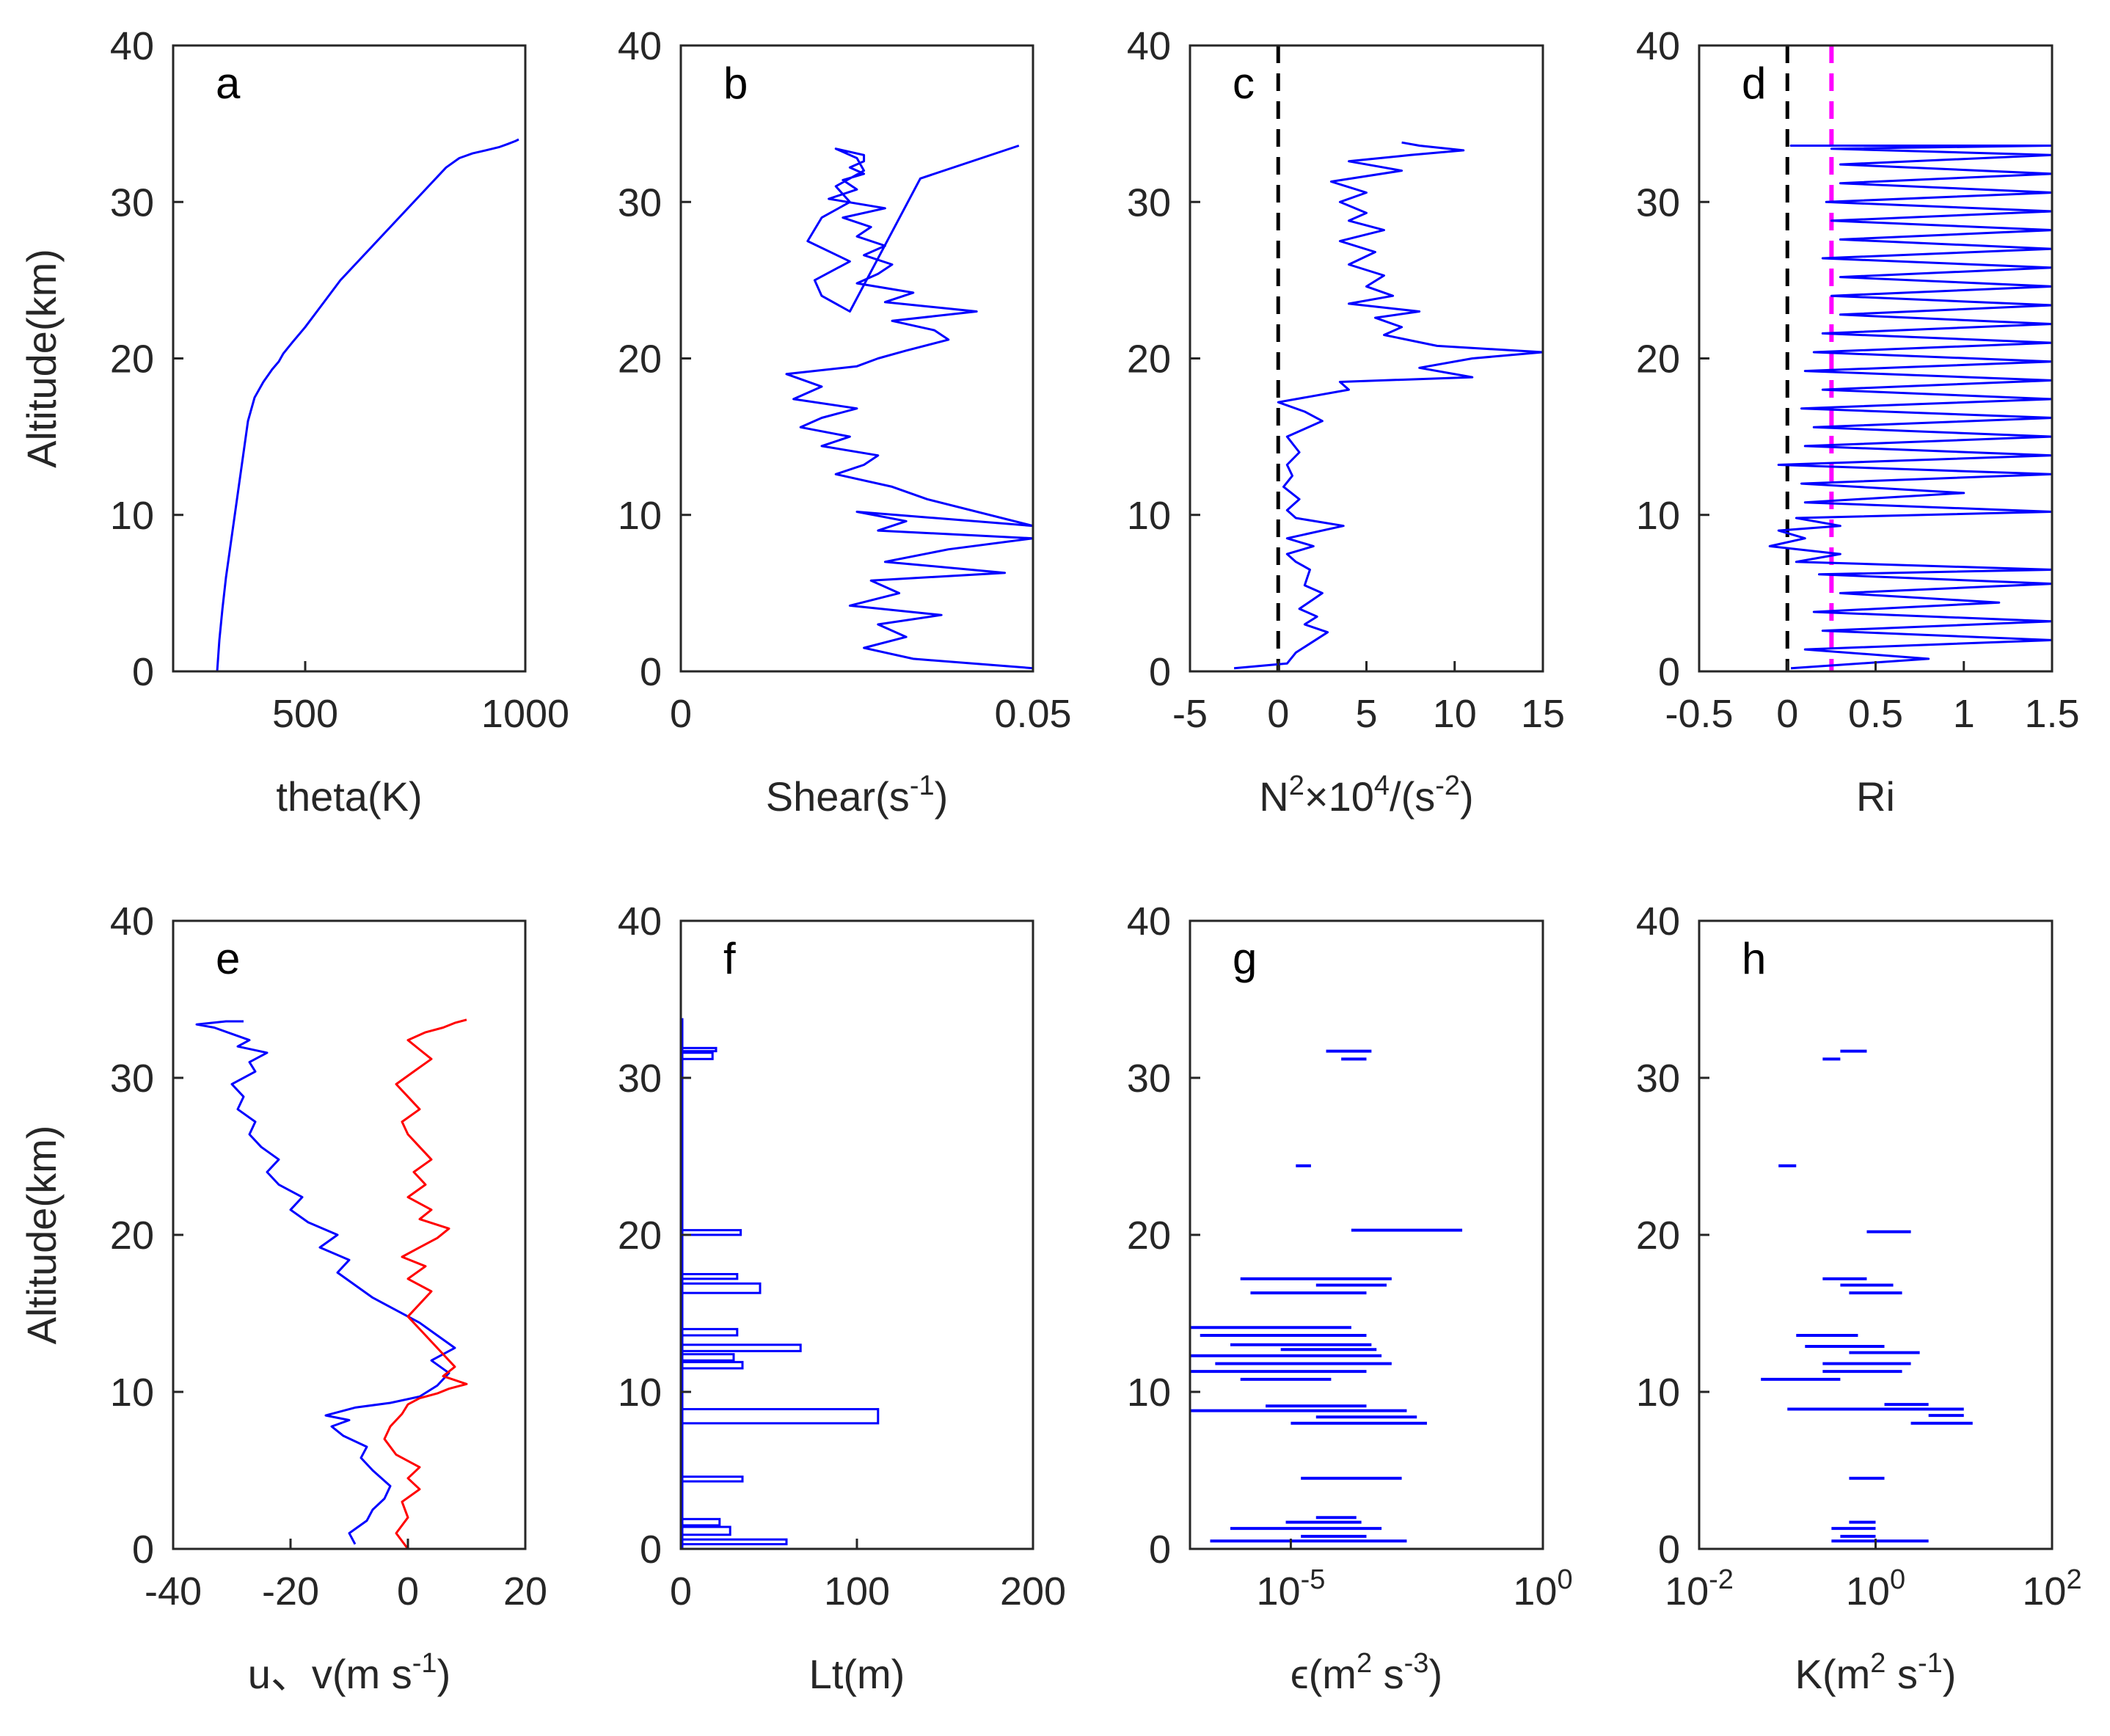 This screenshot has width=2110, height=1736. I want to click on x-tick-label: 1.5, so click(2051, 714).